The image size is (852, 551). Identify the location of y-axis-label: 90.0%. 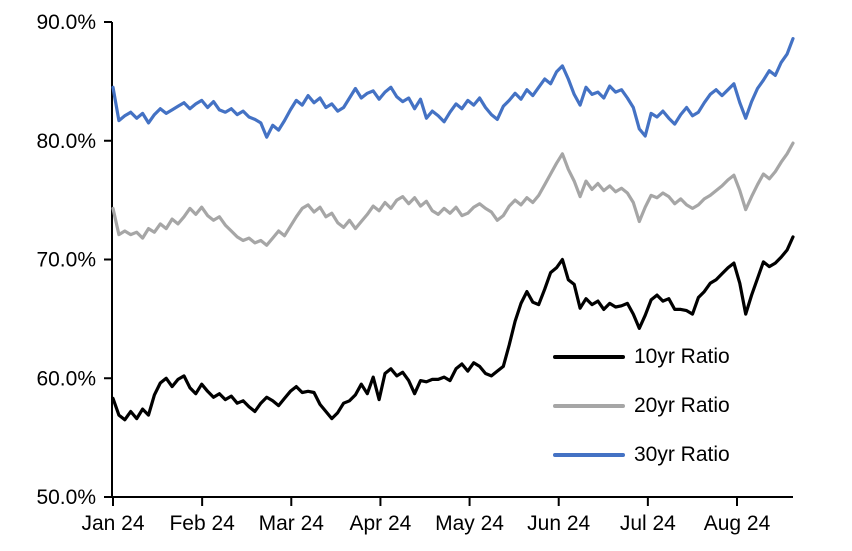
(66, 22).